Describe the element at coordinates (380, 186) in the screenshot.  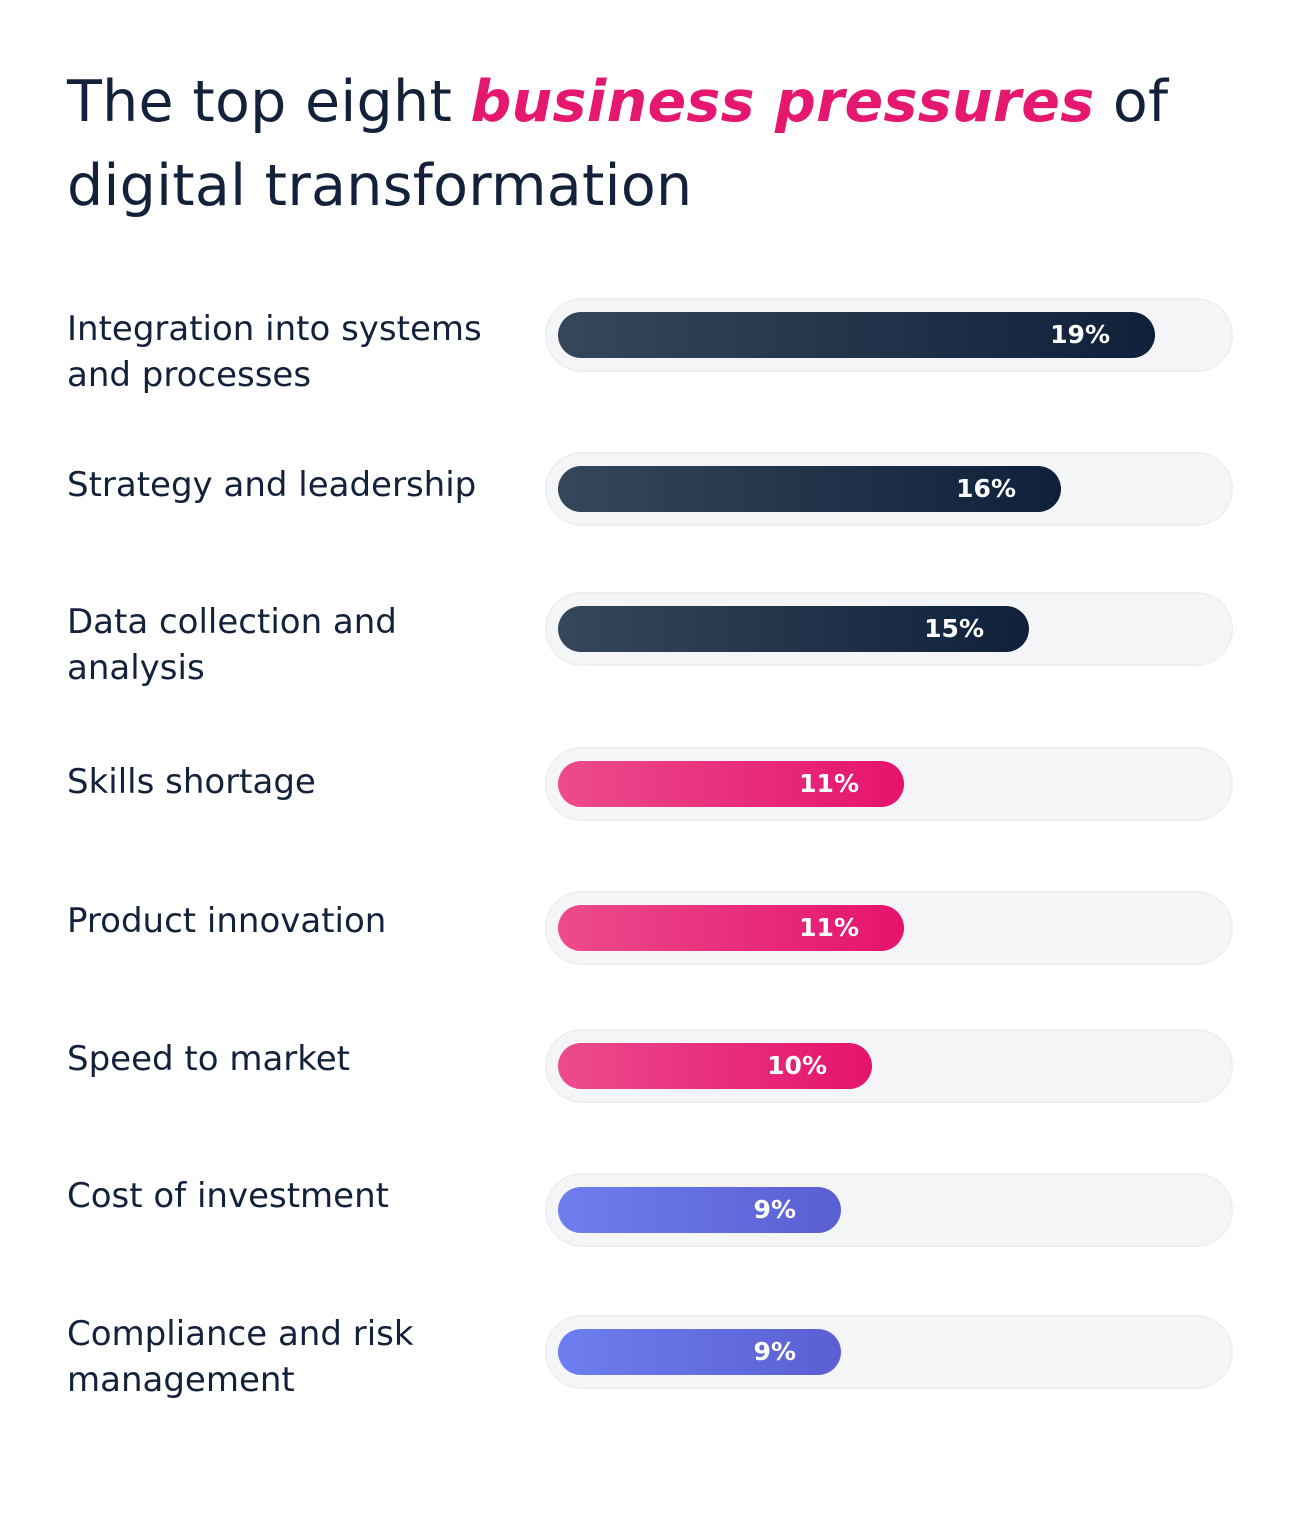
I see `title-line-2: digital transformation` at that location.